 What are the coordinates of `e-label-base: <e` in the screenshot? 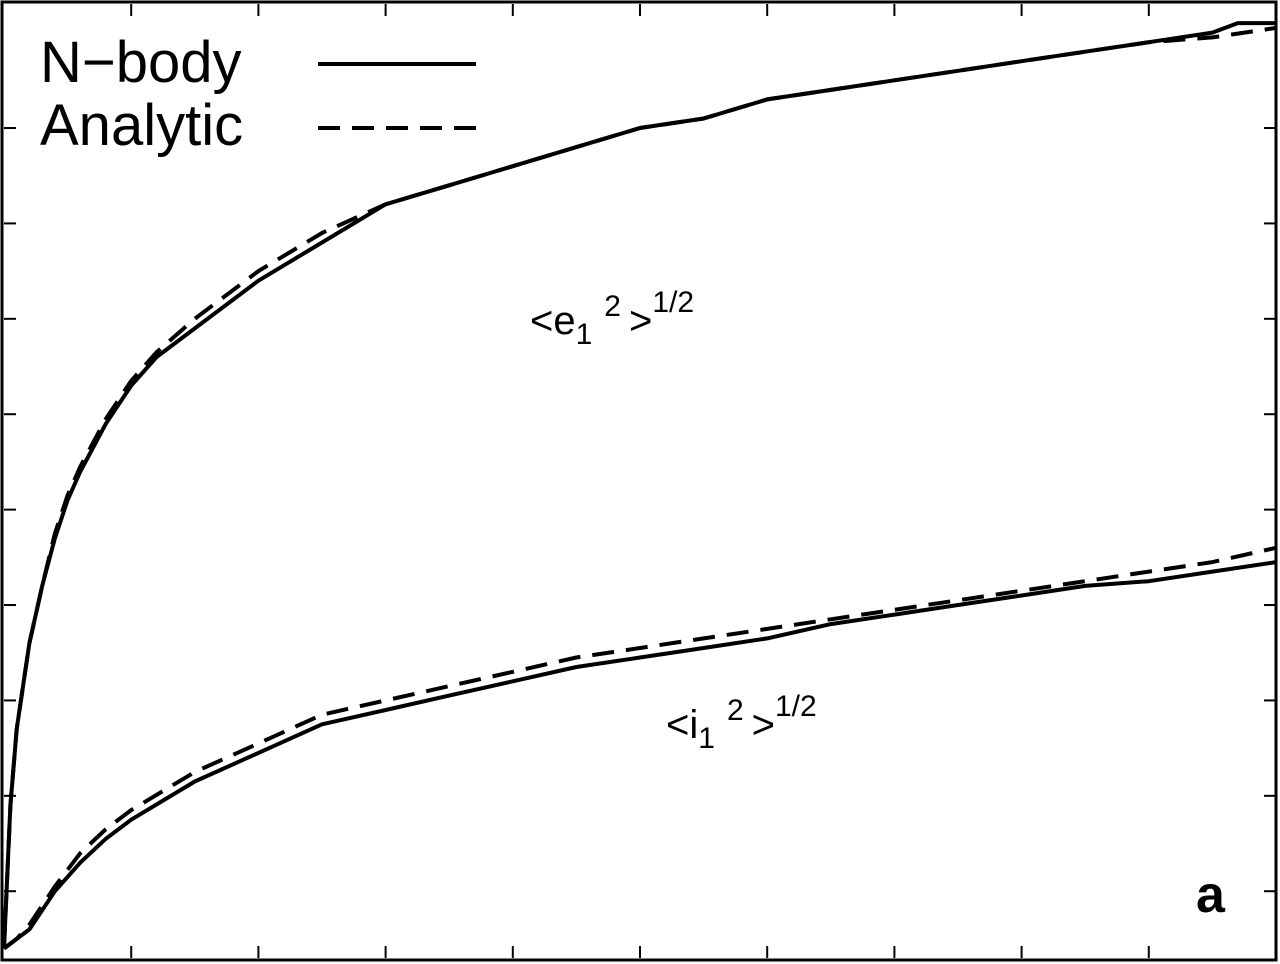 It's located at (553, 321).